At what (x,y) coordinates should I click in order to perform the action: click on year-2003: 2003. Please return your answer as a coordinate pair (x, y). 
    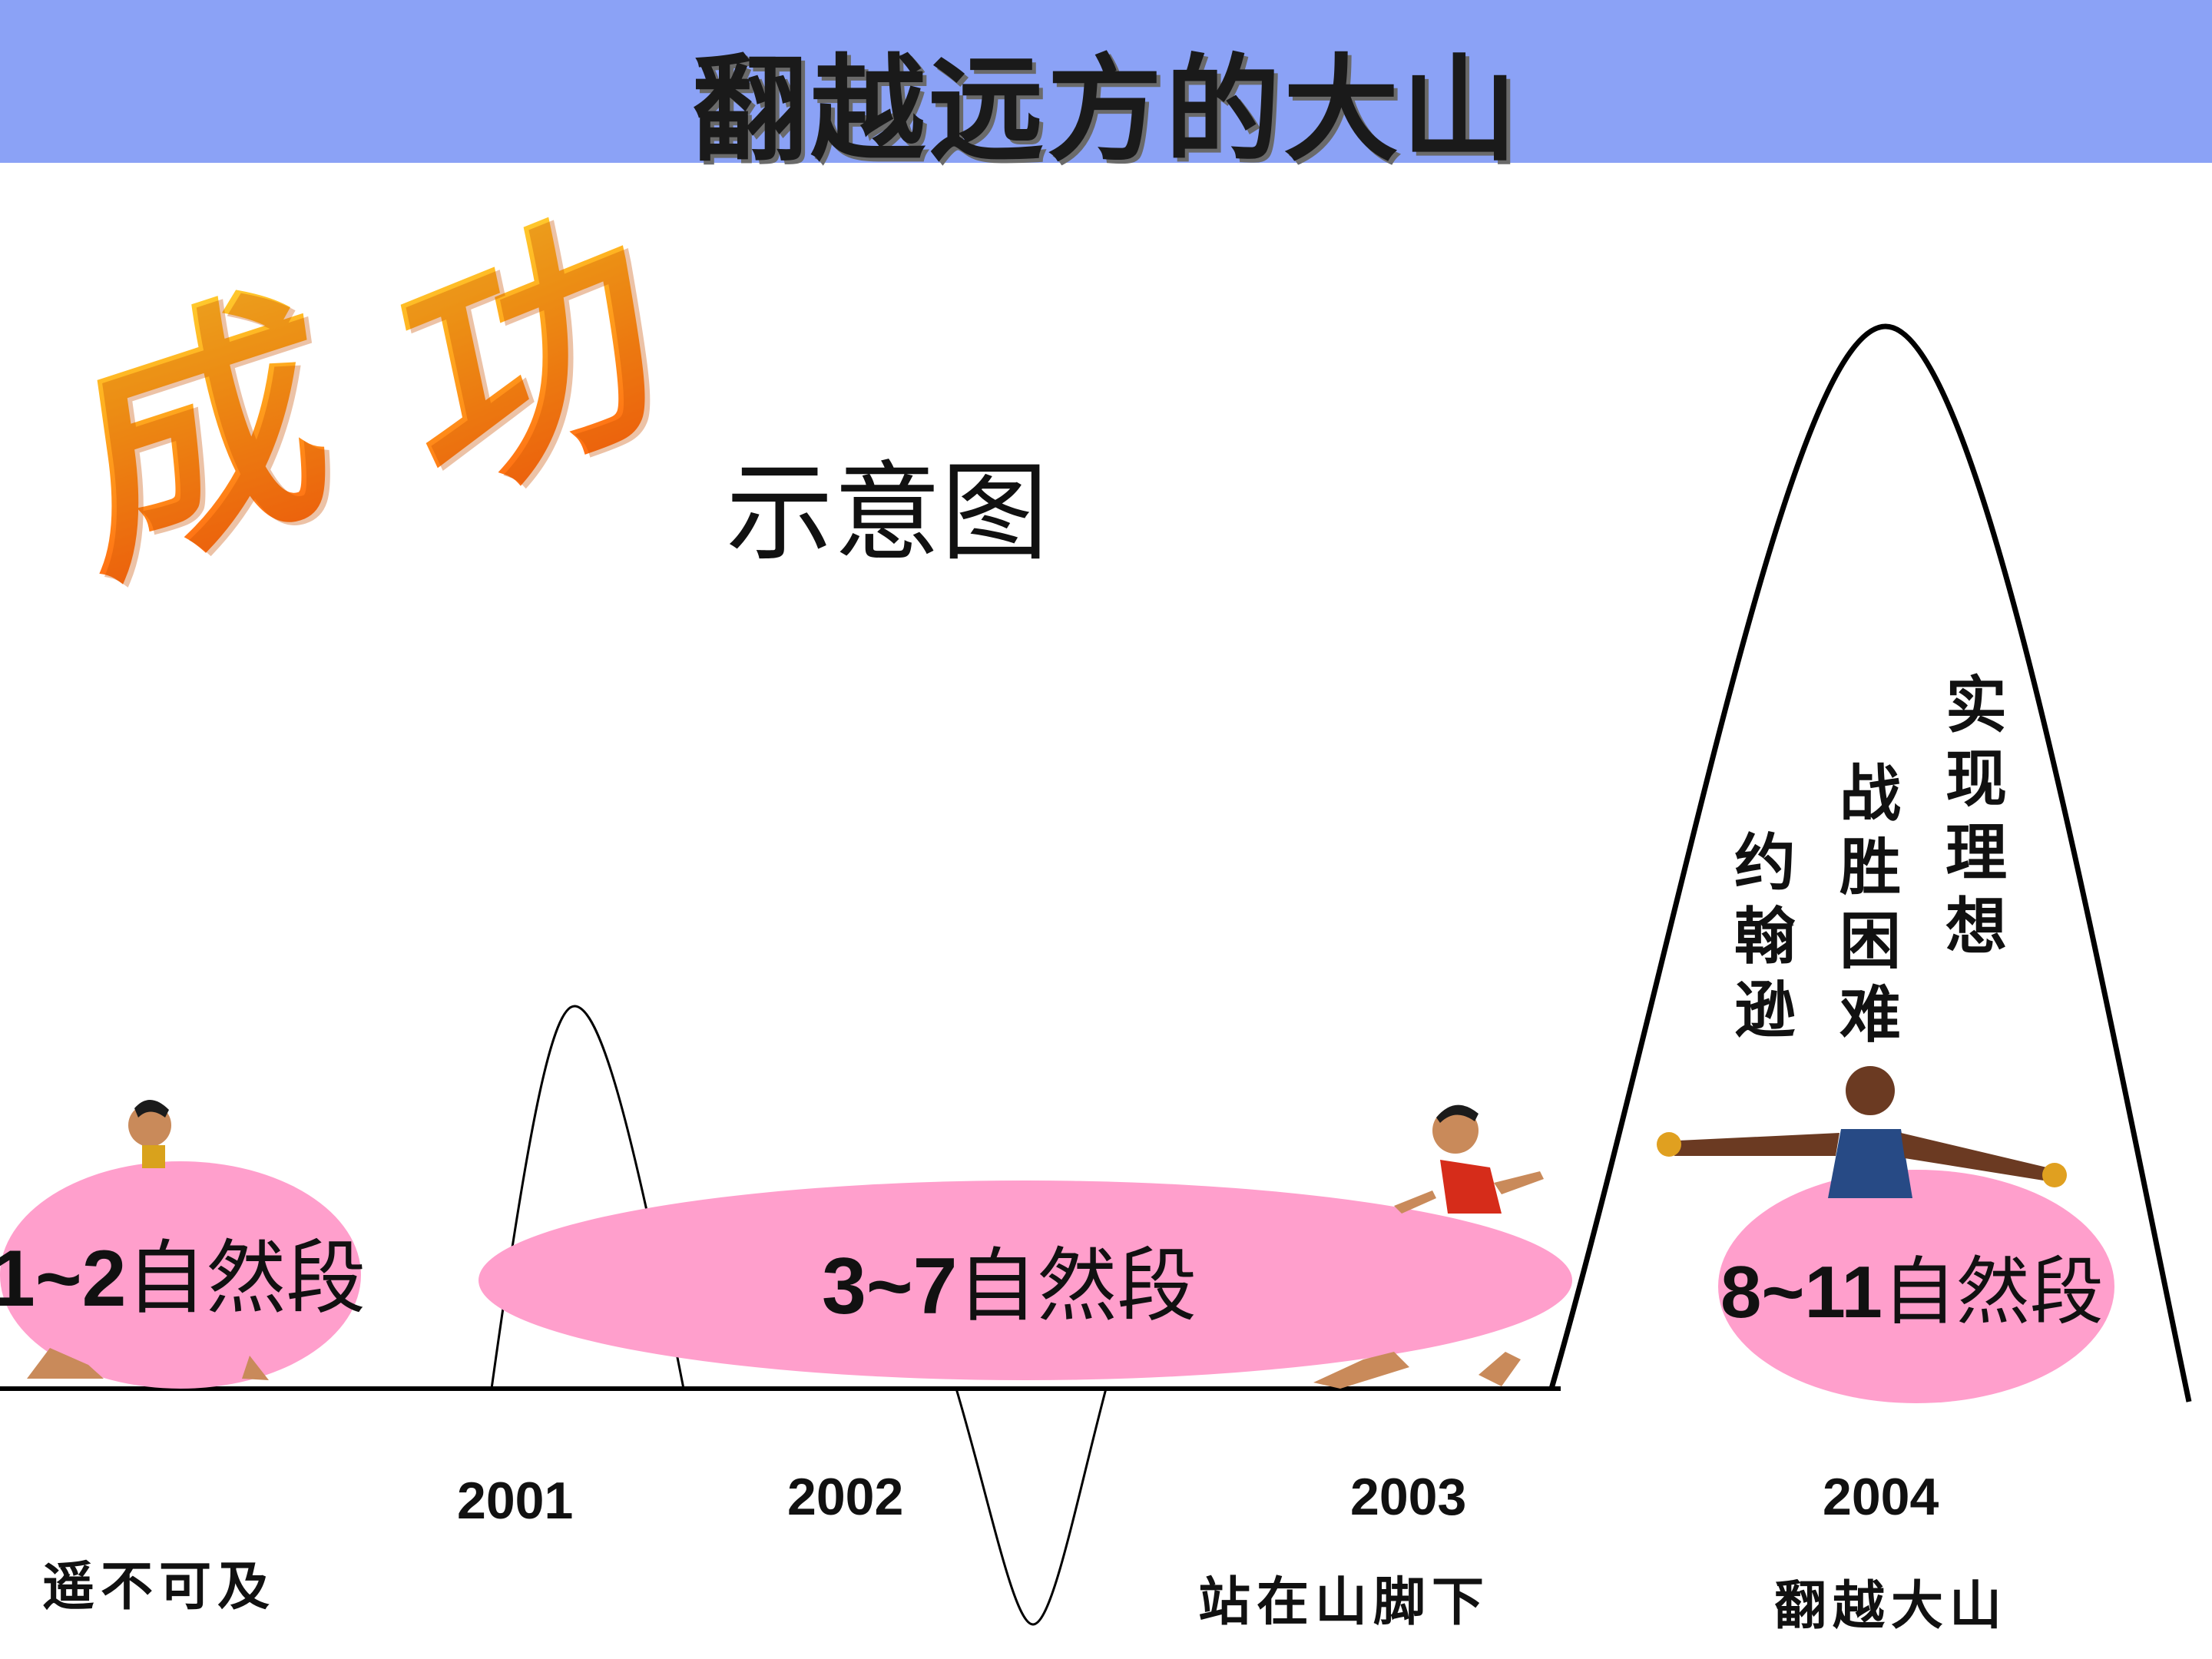
    Looking at the image, I should click on (1409, 1497).